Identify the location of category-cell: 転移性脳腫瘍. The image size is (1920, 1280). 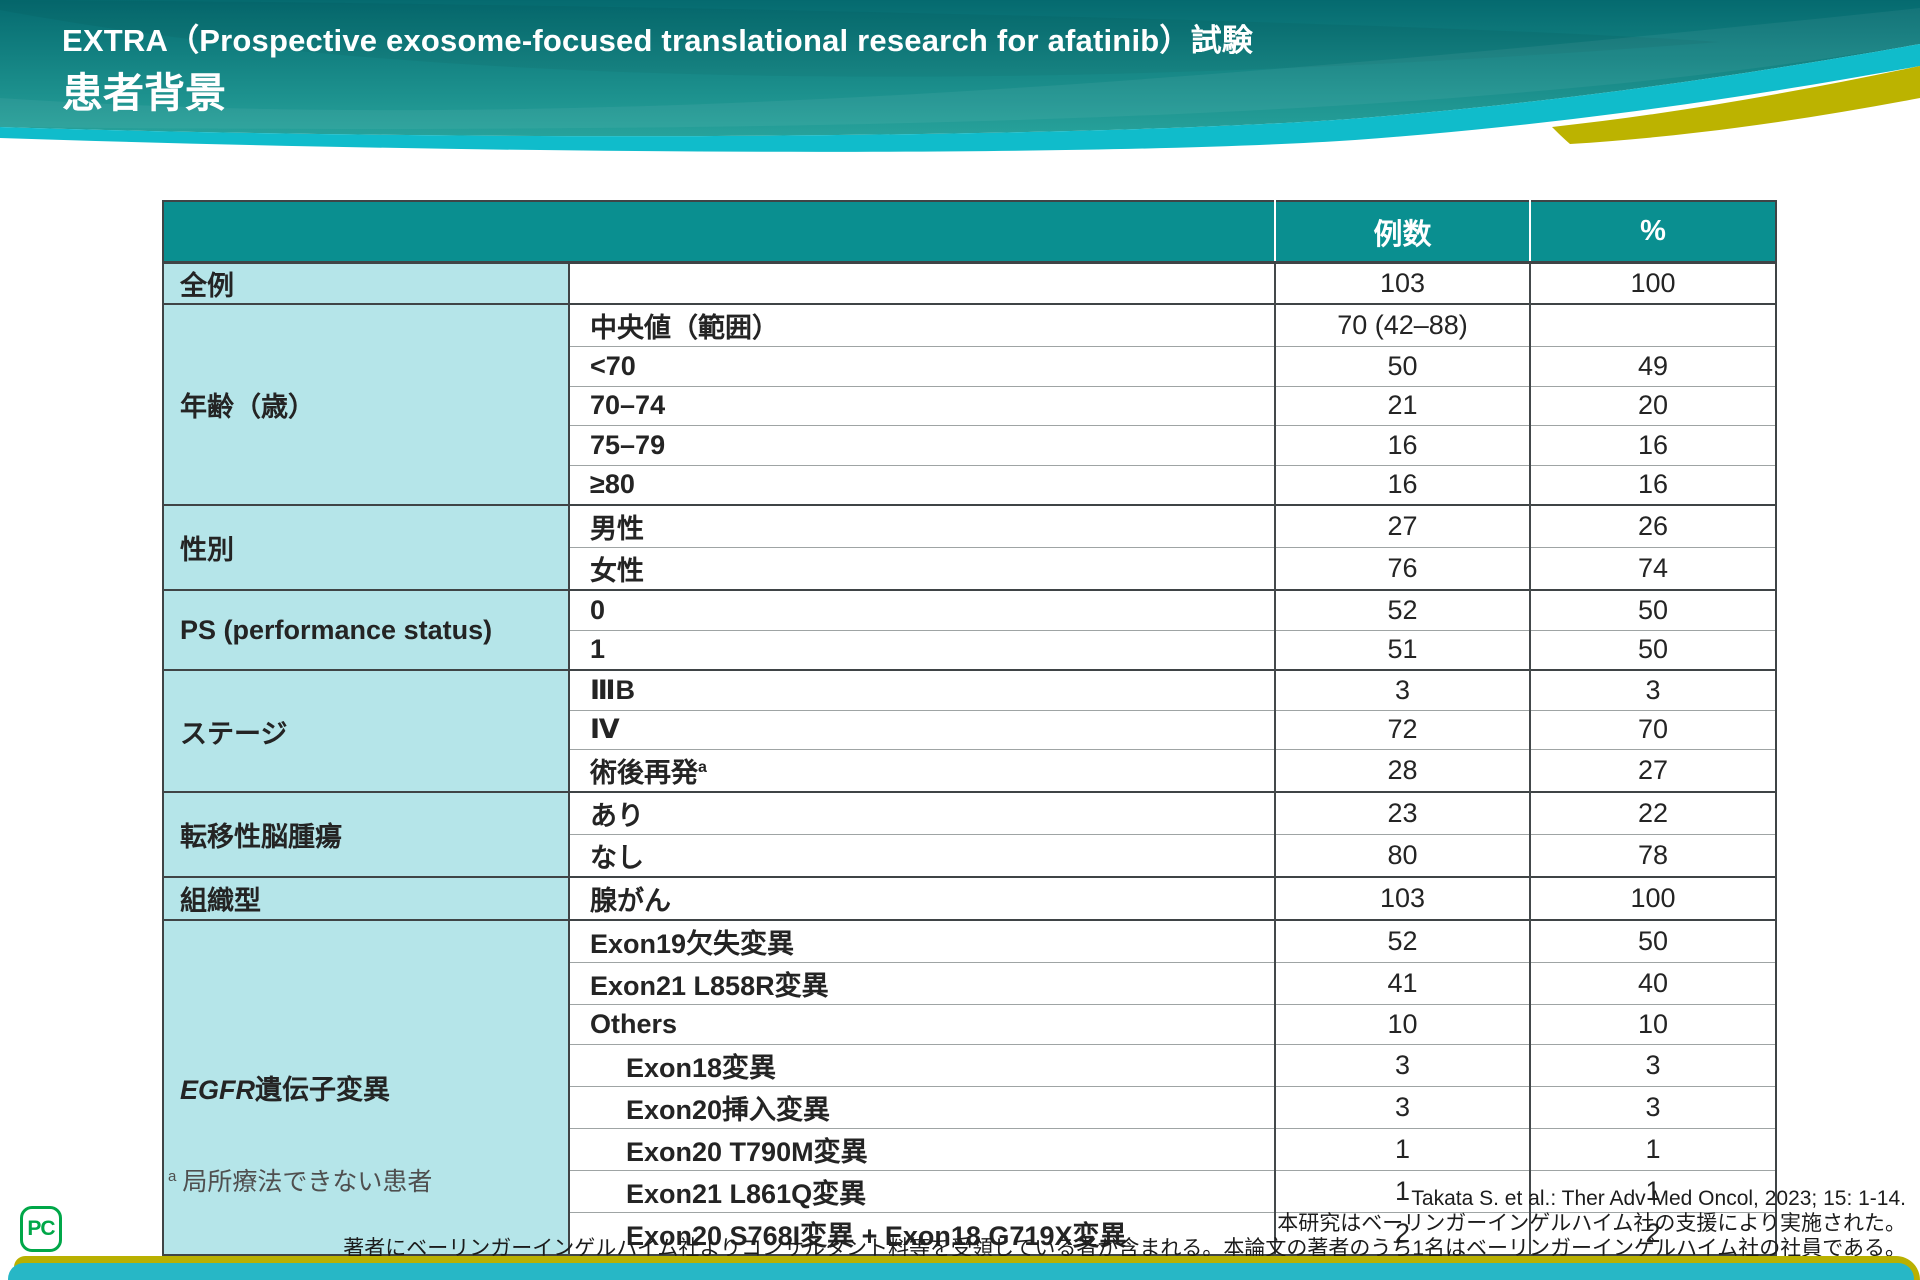
(366, 834).